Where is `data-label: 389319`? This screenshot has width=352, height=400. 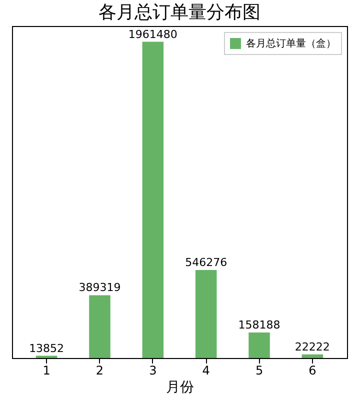 data-label: 389319 is located at coordinates (99, 287).